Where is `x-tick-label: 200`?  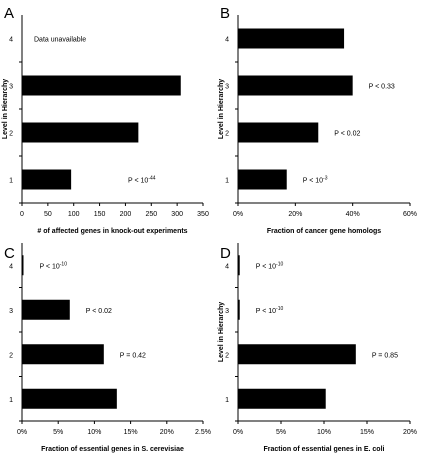 x-tick-label: 200 is located at coordinates (126, 214).